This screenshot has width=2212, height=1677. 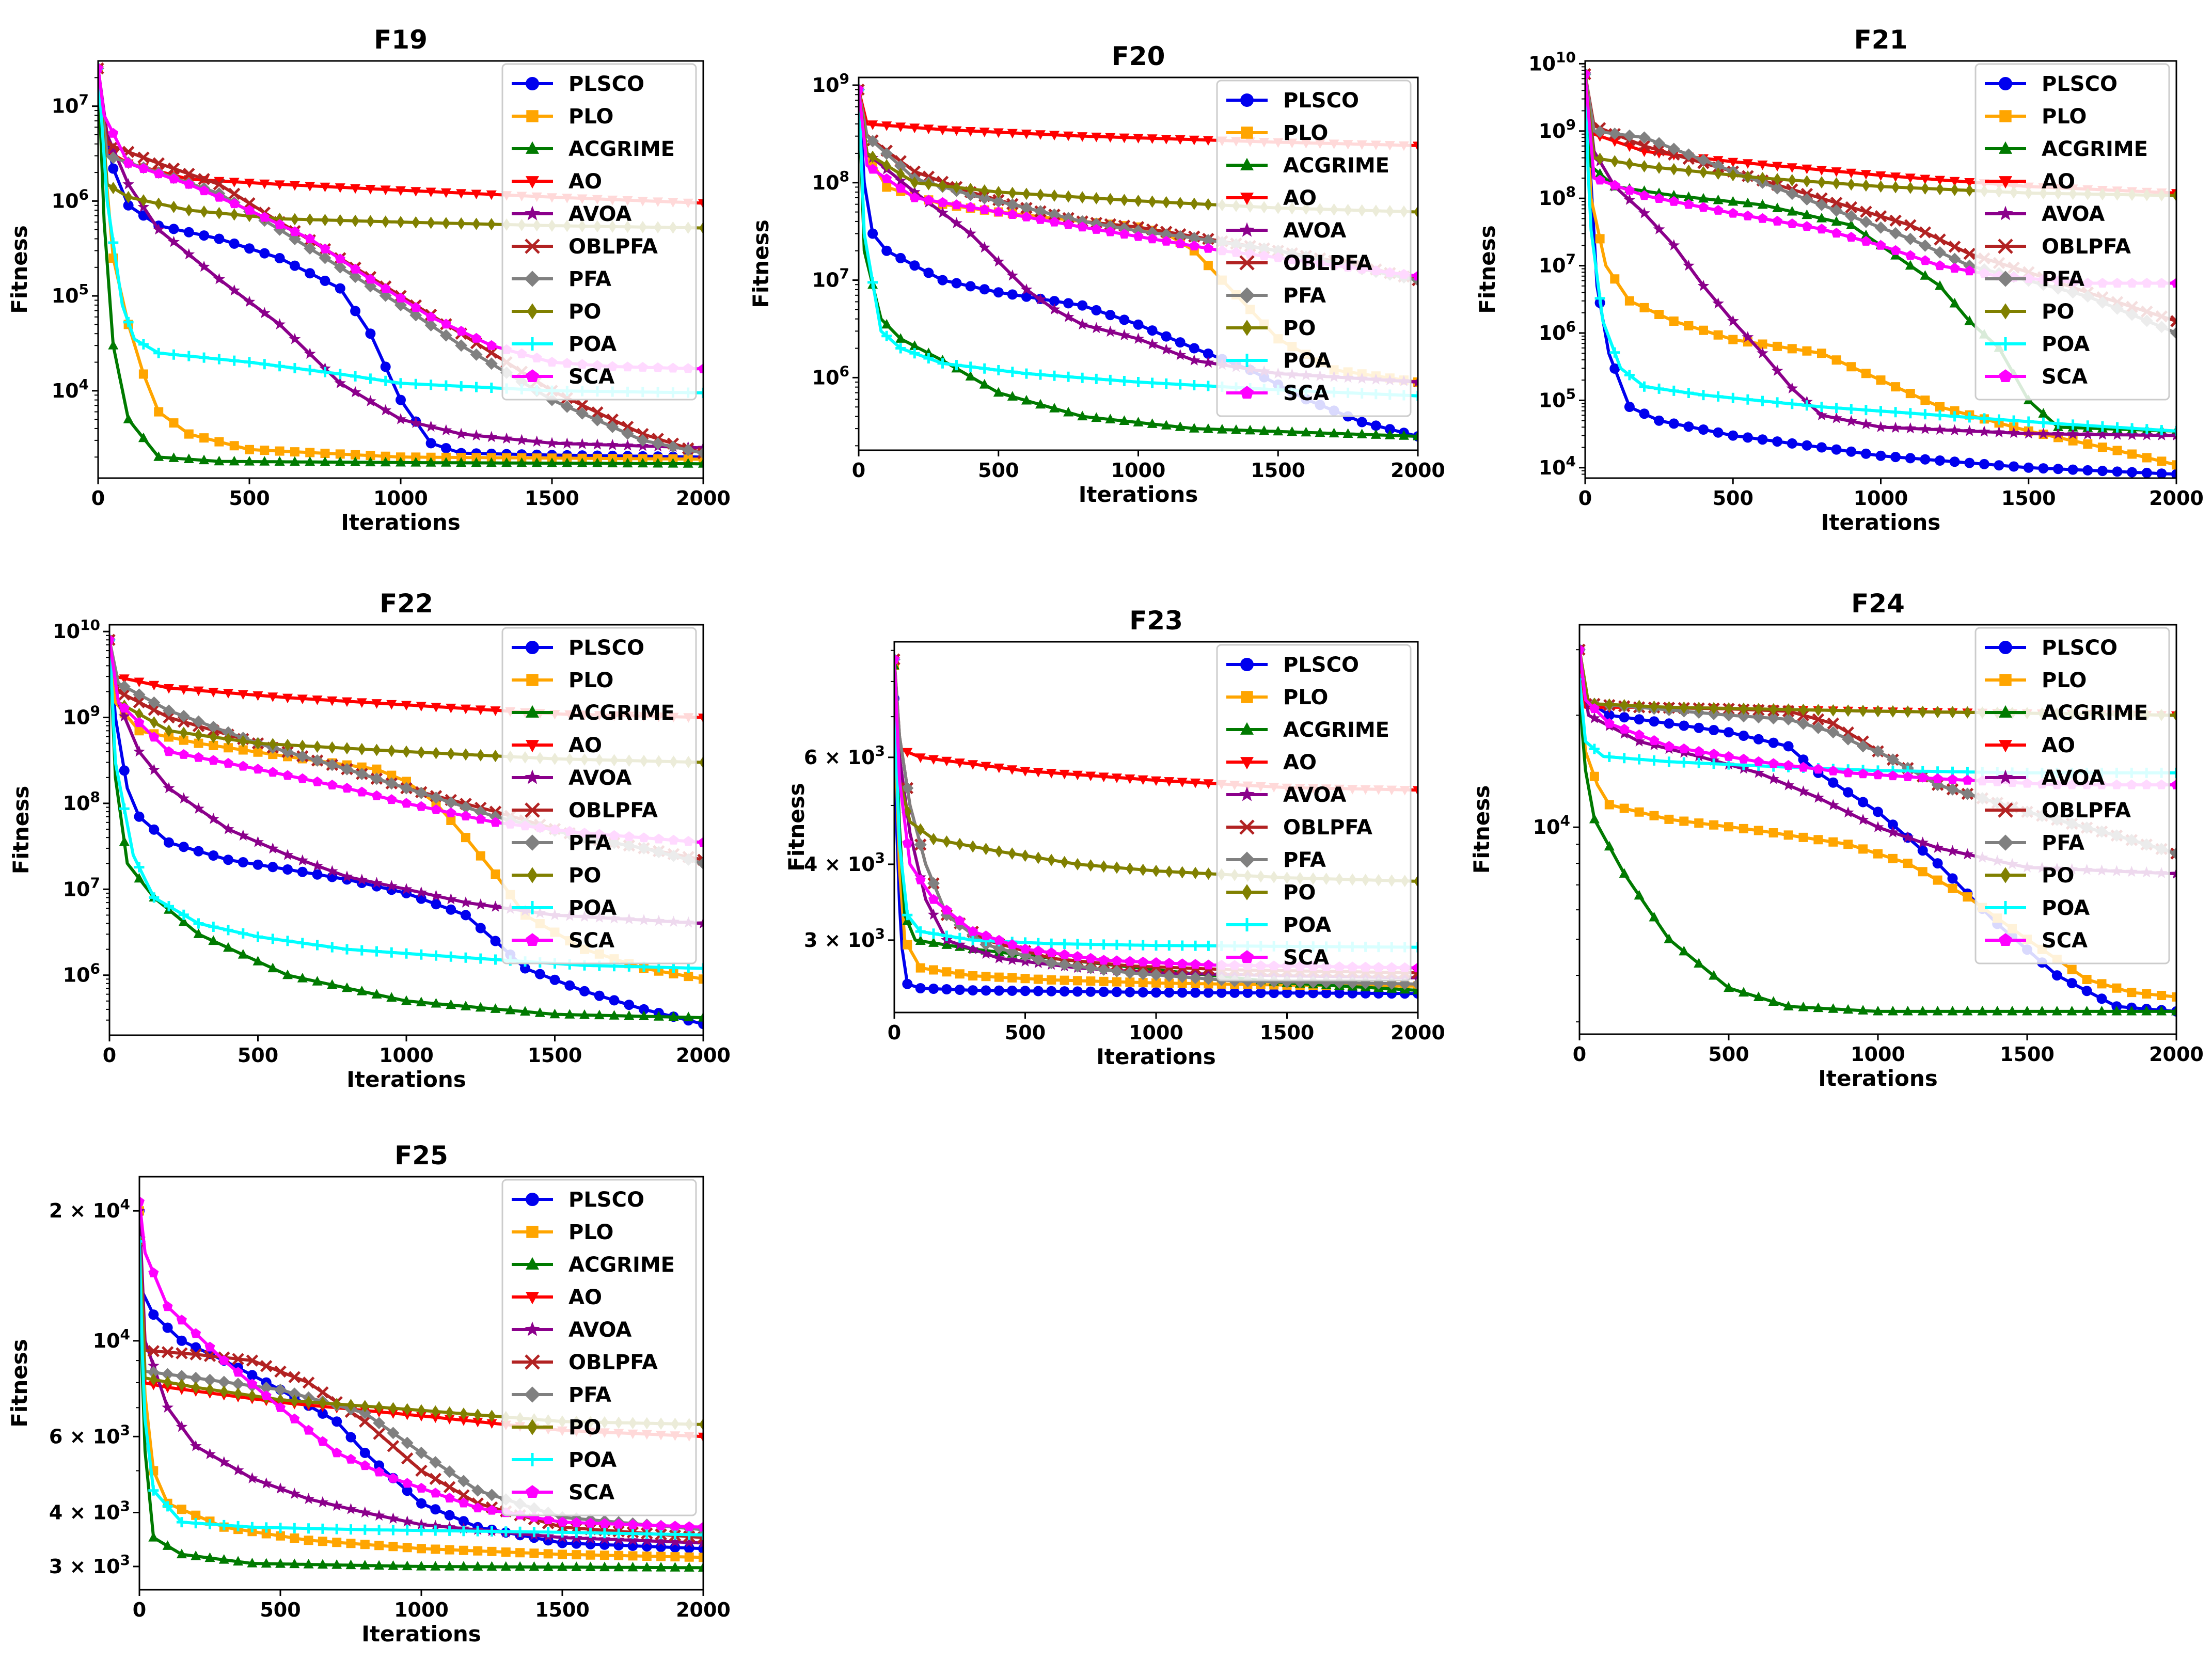 What do you see at coordinates (2006, 212) in the screenshot?
I see `legend-marker-avoa` at bounding box center [2006, 212].